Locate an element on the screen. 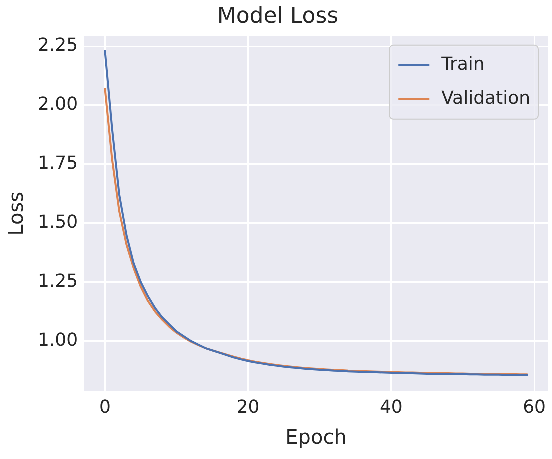  x-tick-label: 20 is located at coordinates (248, 407).